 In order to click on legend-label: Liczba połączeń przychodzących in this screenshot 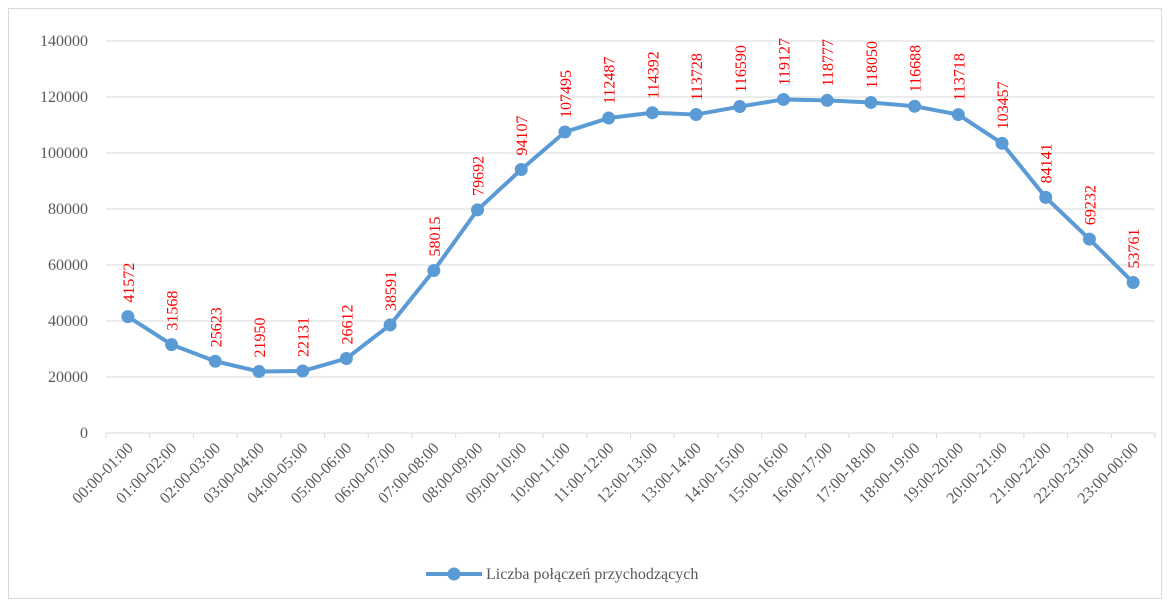, I will do `click(592, 574)`.